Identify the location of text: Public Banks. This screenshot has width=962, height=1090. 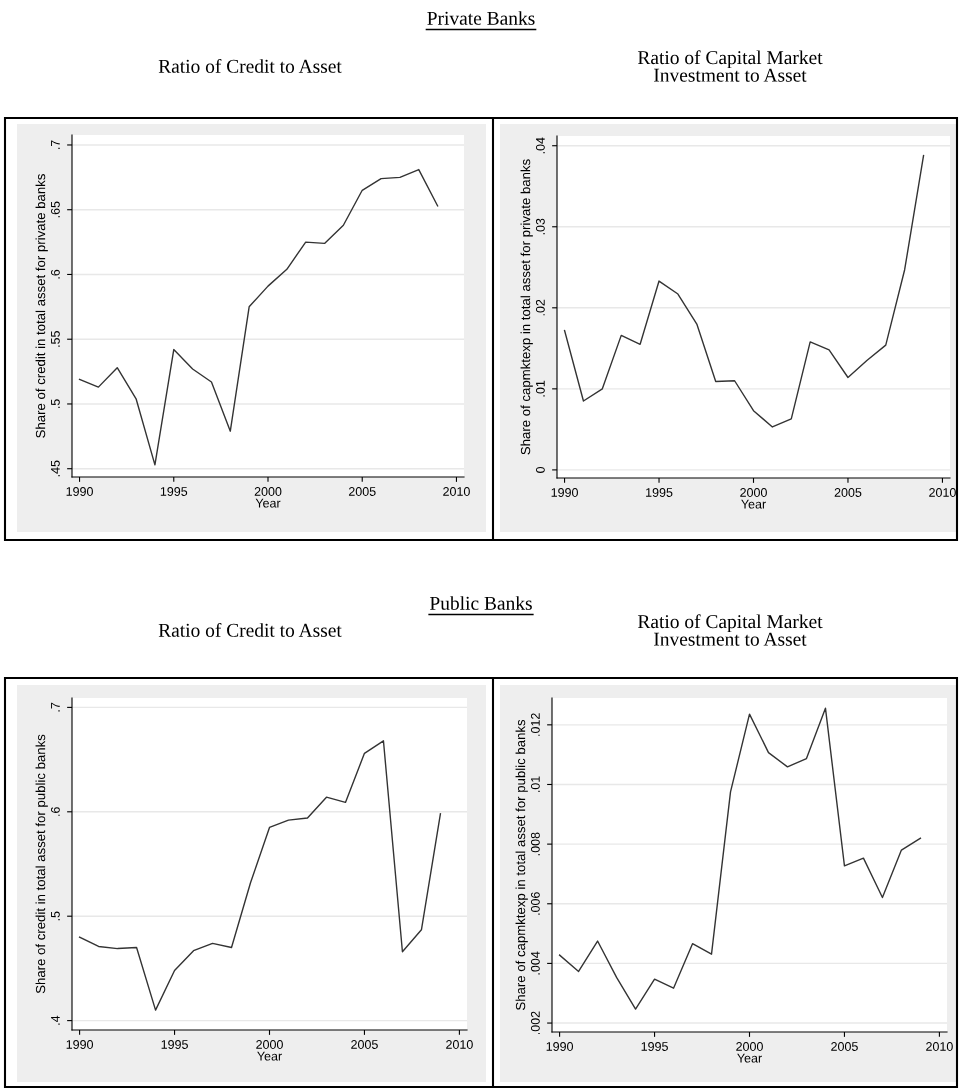
(480, 603).